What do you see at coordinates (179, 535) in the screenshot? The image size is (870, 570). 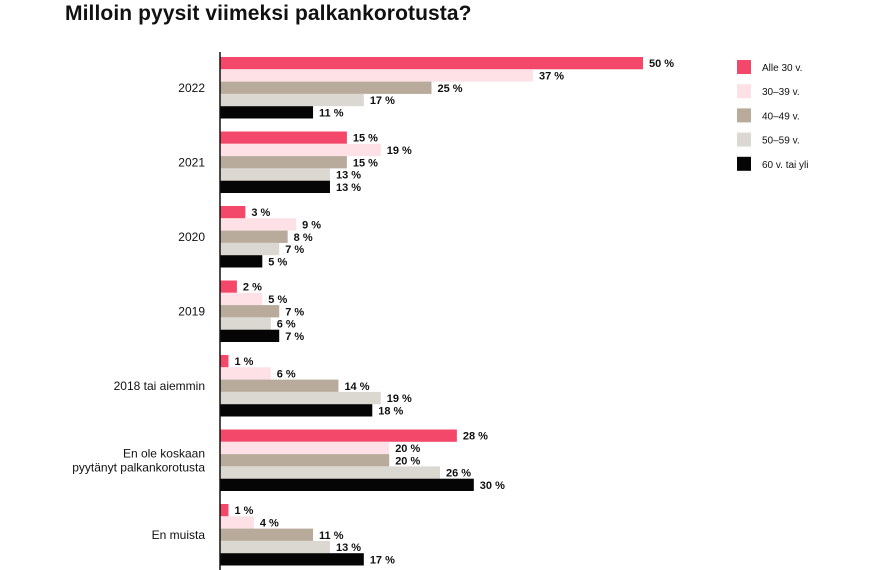 I see `category-label: En muista` at bounding box center [179, 535].